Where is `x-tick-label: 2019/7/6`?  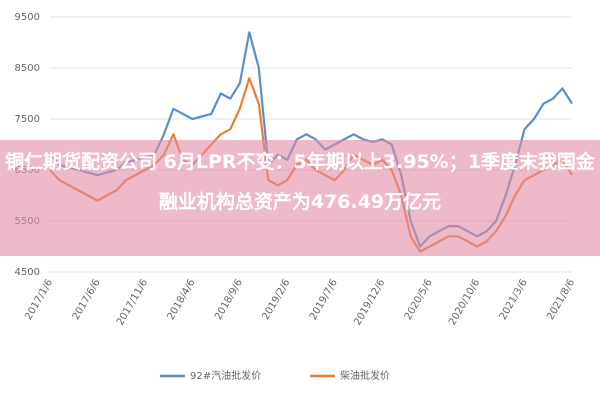 x-tick-label: 2019/7/6 is located at coordinates (324, 300).